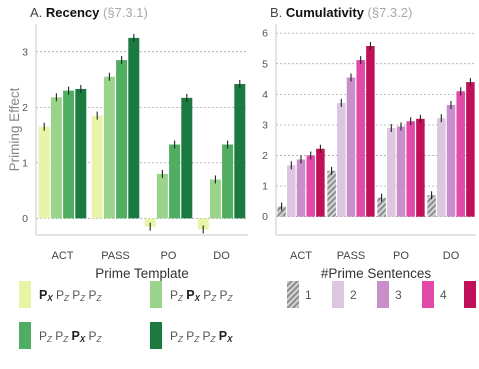 This screenshot has height=369, width=479. I want to click on legend-label: PZ PX PZ PZ, so click(202, 295).